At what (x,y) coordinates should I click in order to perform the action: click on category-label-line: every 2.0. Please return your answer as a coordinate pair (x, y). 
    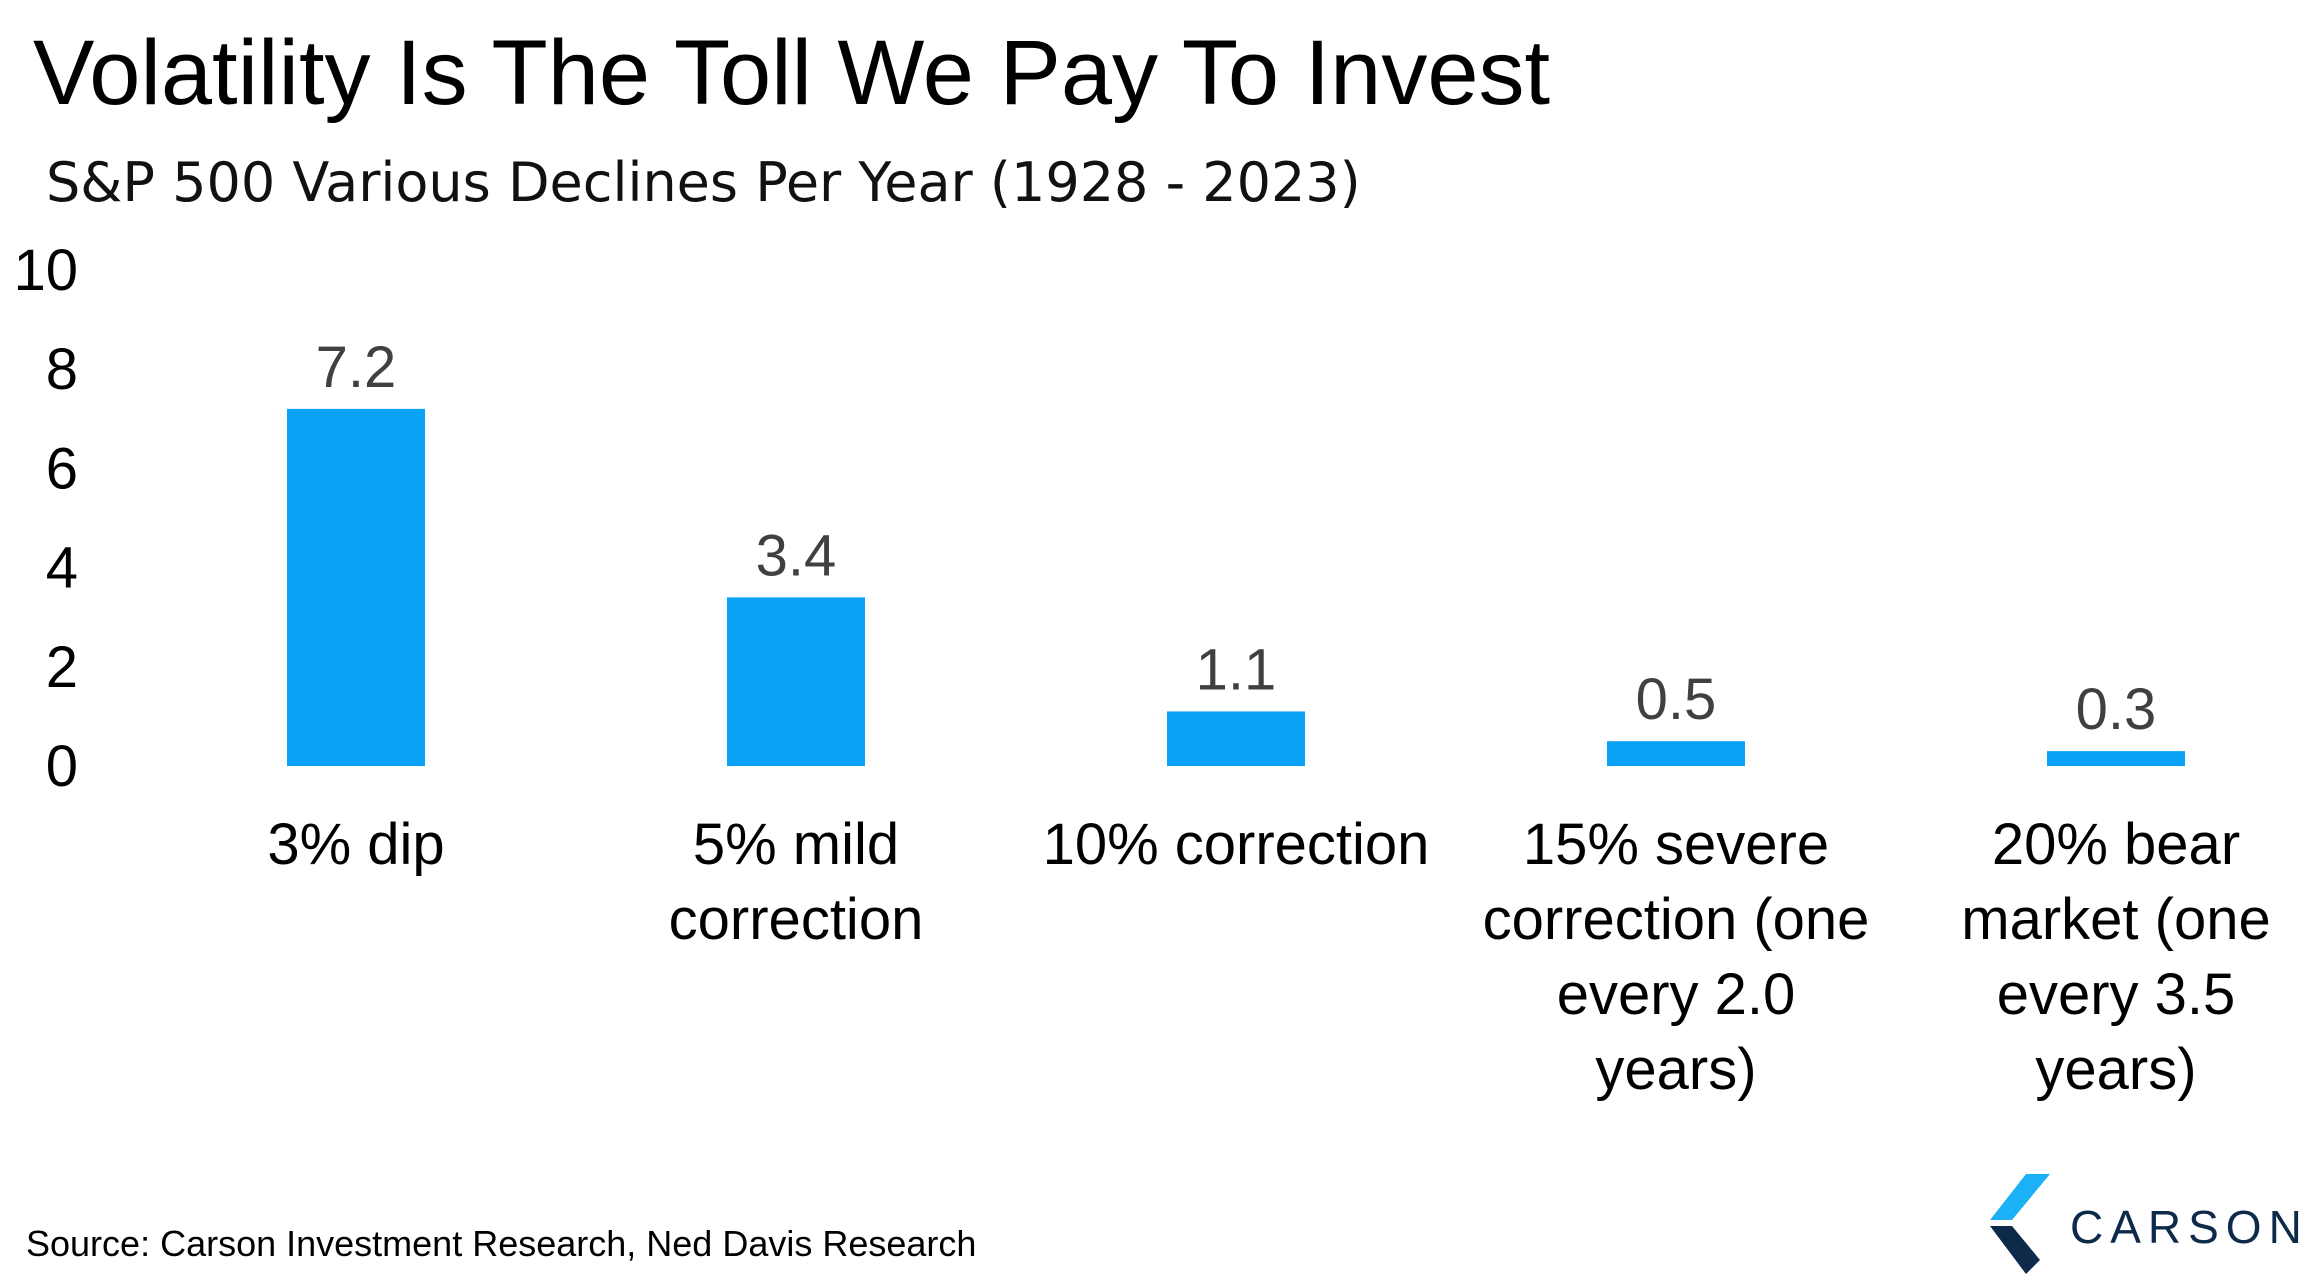
    Looking at the image, I should click on (1676, 994).